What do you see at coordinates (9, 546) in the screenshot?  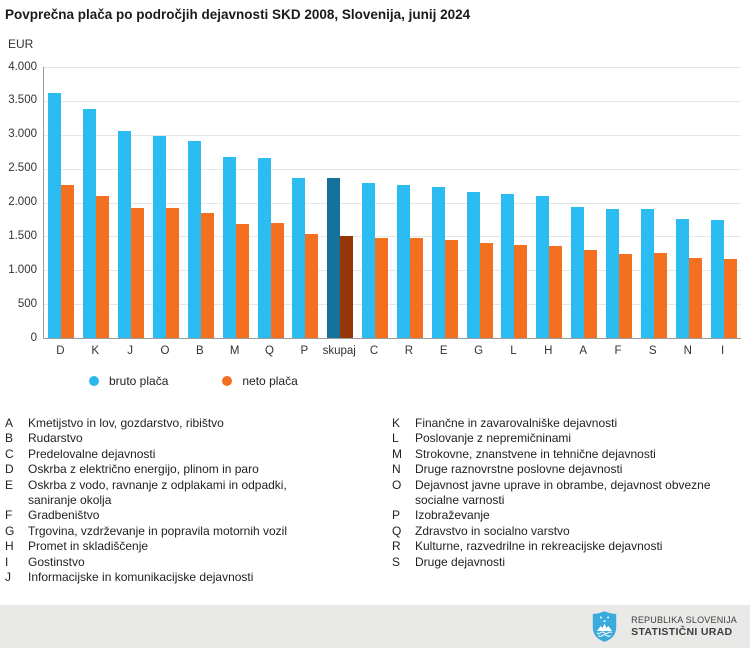 I see `activity-code: H` at bounding box center [9, 546].